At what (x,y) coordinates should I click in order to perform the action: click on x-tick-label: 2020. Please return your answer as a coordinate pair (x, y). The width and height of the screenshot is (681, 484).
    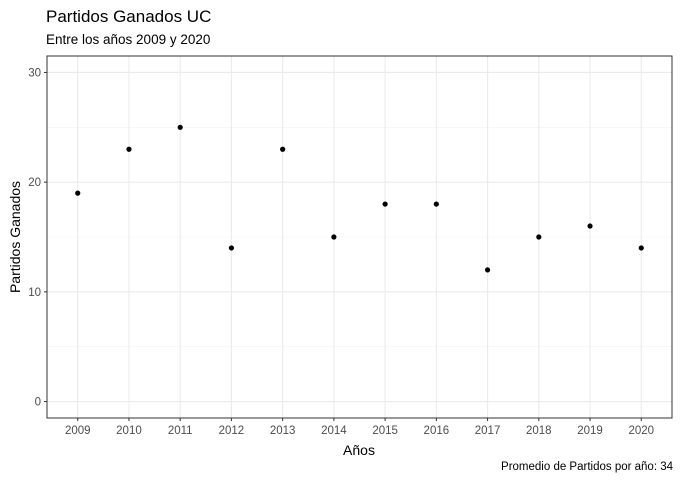
    Looking at the image, I should click on (641, 431).